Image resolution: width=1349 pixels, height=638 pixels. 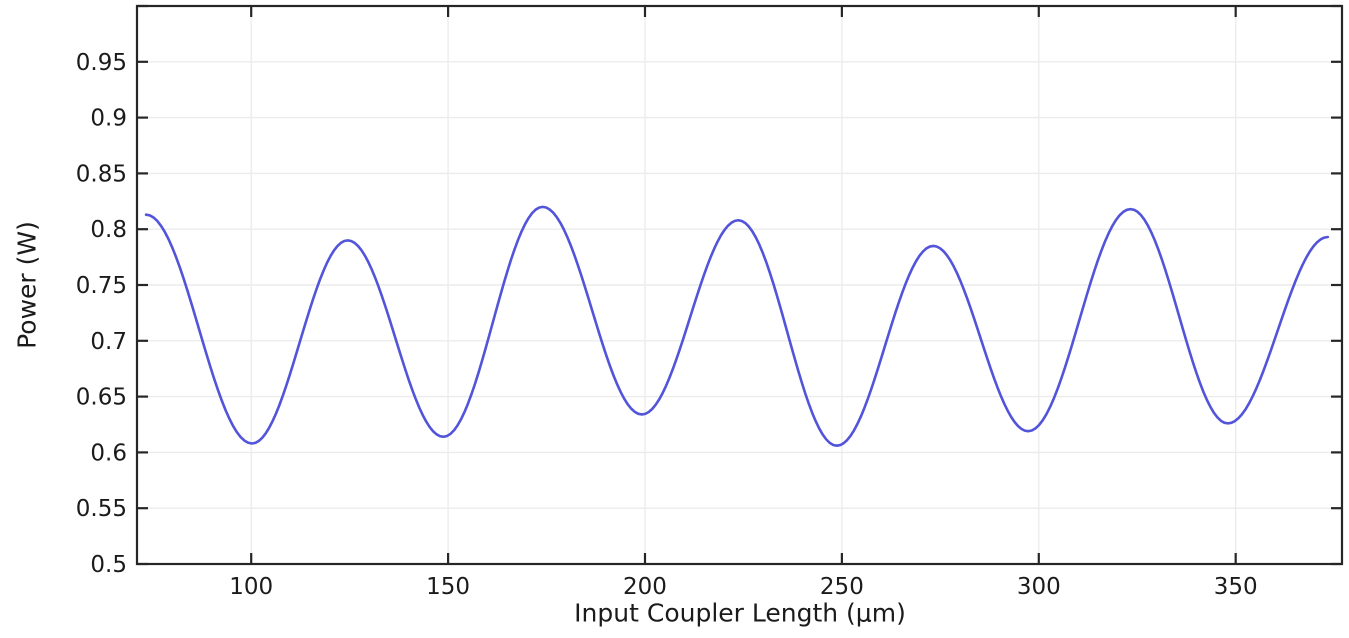 I want to click on y-axis-title: Power (W), so click(x=27, y=285).